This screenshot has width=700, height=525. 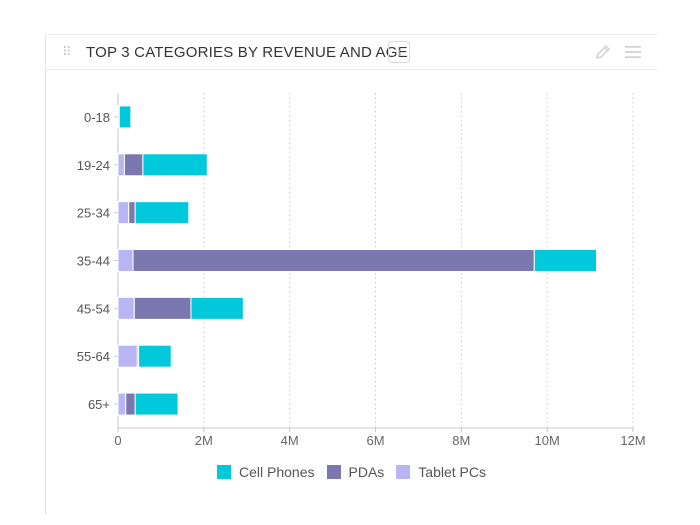 What do you see at coordinates (117, 440) in the screenshot?
I see `x-tick-label: 0` at bounding box center [117, 440].